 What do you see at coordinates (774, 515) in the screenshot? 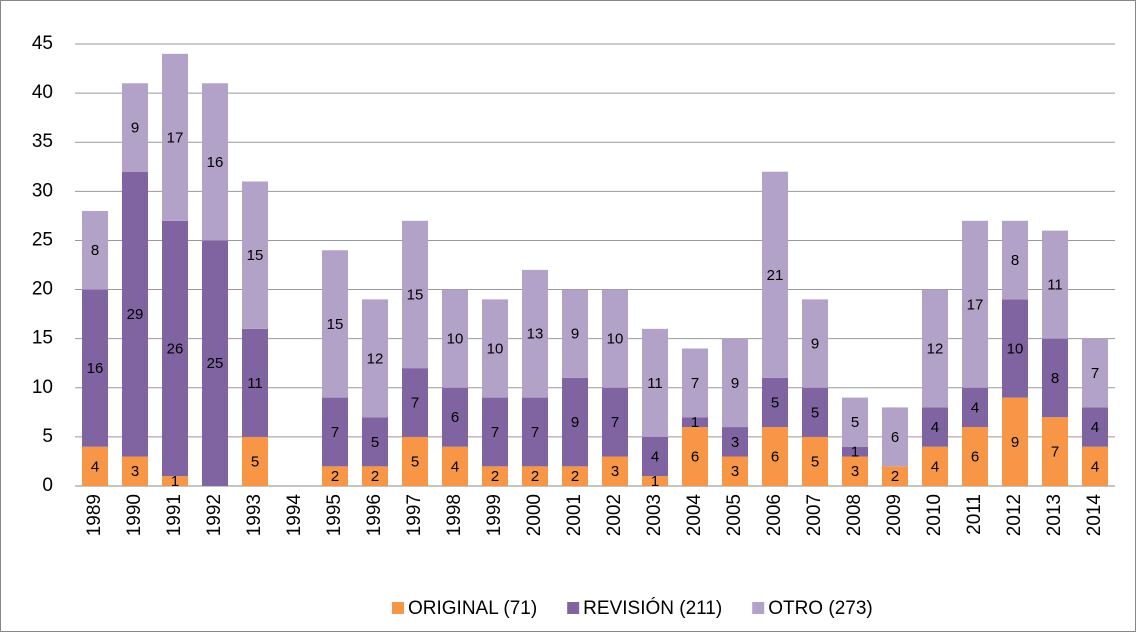
I see `x-tick-label: 2006` at bounding box center [774, 515].